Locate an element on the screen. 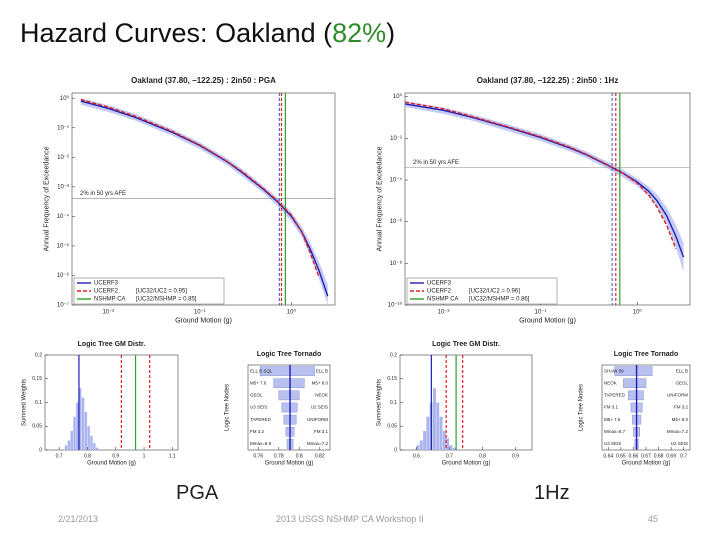  y-tick-label: 10⁻¹⁰ is located at coordinates (395, 305).